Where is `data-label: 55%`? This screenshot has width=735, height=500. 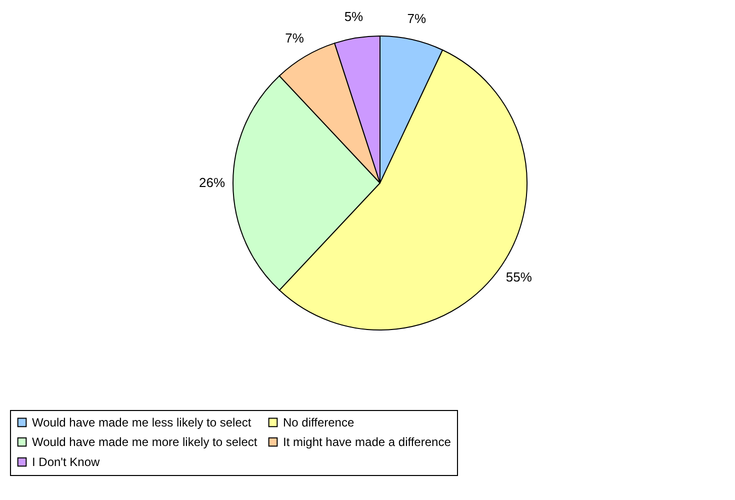 data-label: 55% is located at coordinates (519, 276).